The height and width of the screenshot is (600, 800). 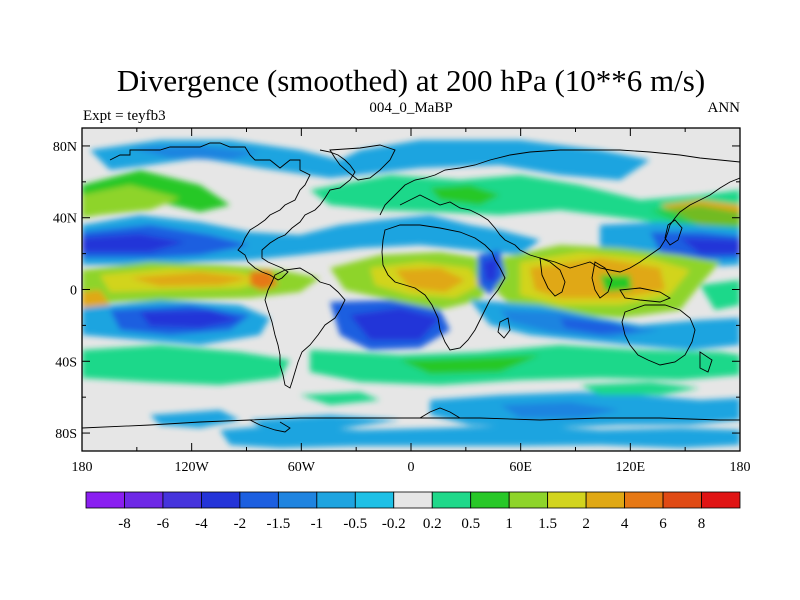 I want to click on colorbar-label: -0.5, so click(x=355, y=524).